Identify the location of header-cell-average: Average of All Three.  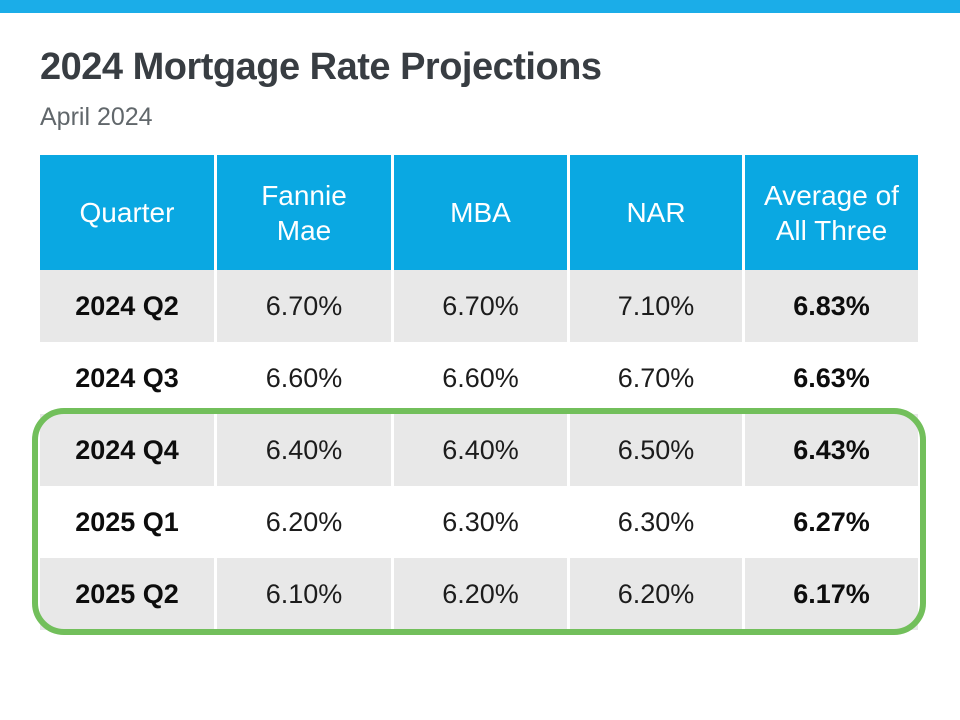
(830, 212).